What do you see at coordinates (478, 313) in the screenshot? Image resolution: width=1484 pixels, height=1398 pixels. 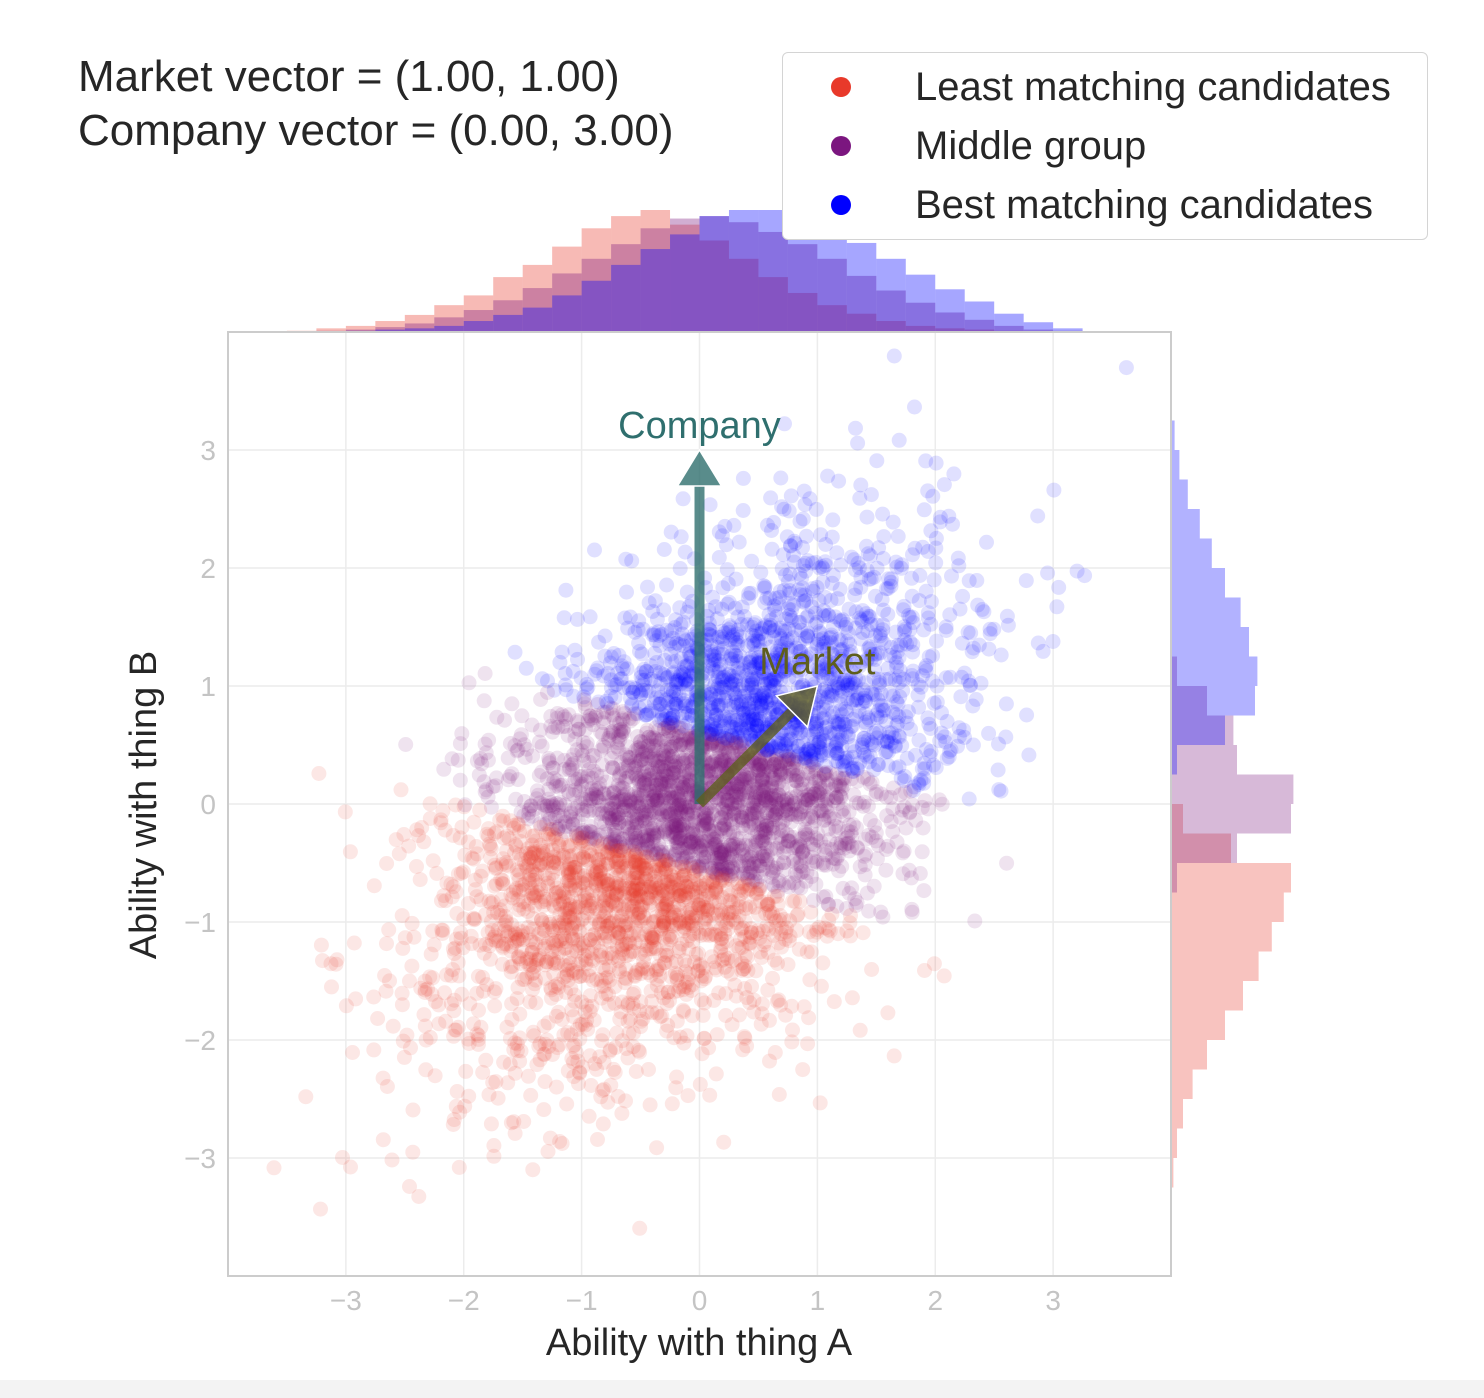 I see `marginal-x-bar-least` at bounding box center [478, 313].